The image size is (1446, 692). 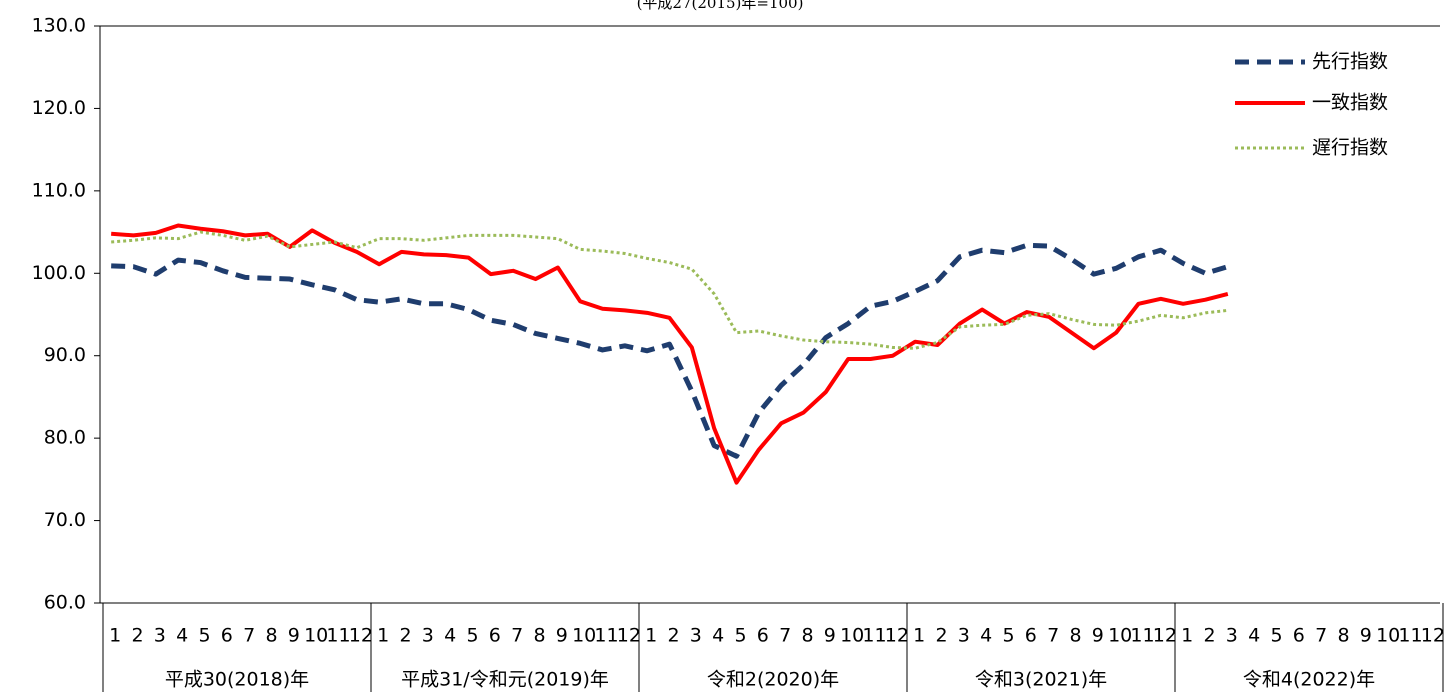 What do you see at coordinates (65, 520) in the screenshot?
I see `y-tick-label: 70.0` at bounding box center [65, 520].